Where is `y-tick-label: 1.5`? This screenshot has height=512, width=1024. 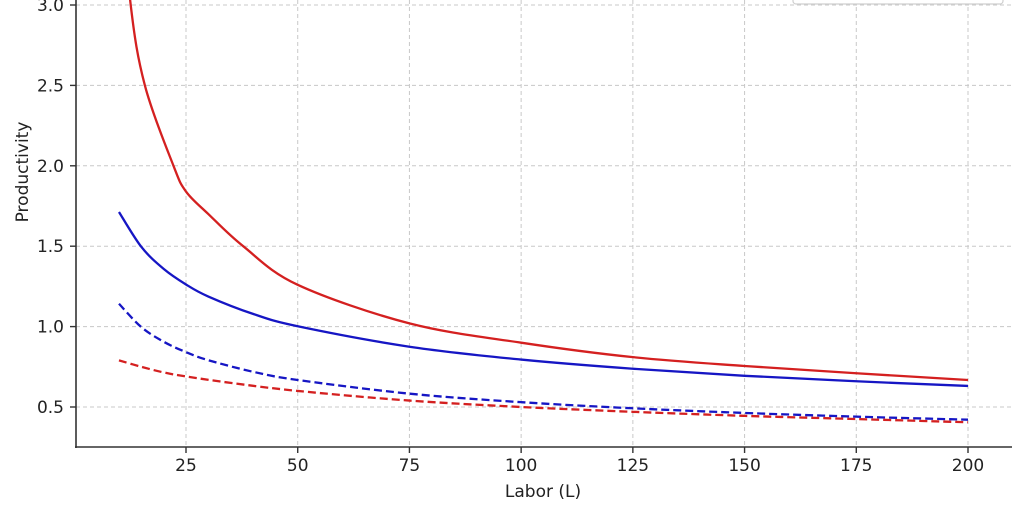
y-tick-label: 1.5 is located at coordinates (50, 247).